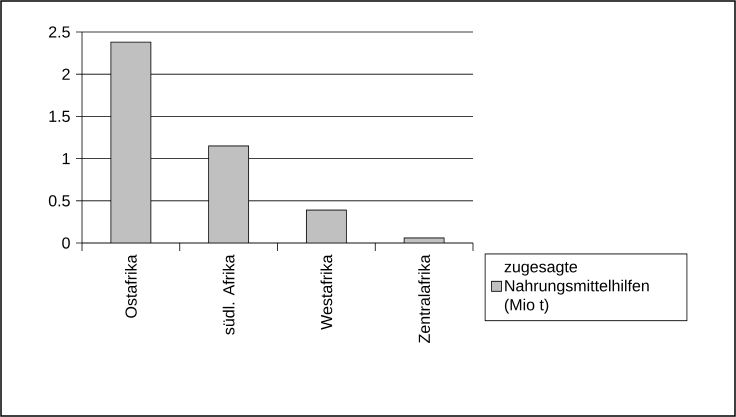 The width and height of the screenshot is (736, 417). Describe the element at coordinates (424, 298) in the screenshot. I see `x-tick-label: Zentralafrika` at that location.